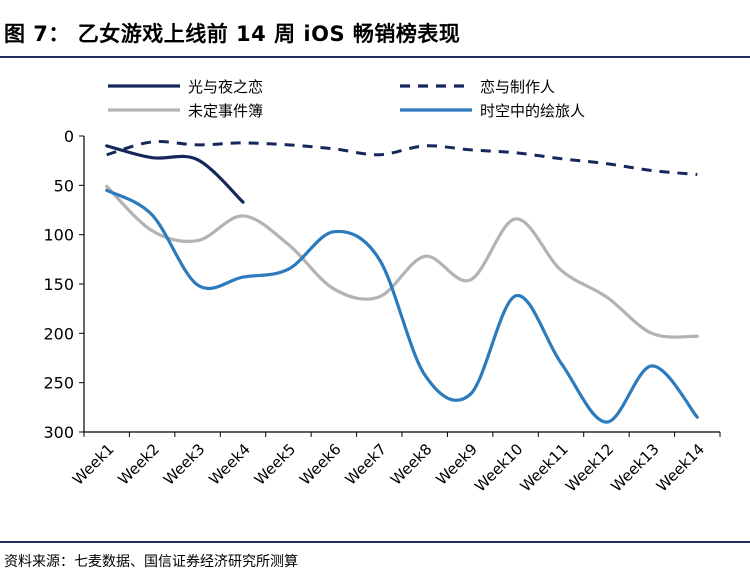  What do you see at coordinates (229, 464) in the screenshot?
I see `x-tick-label: Week4` at bounding box center [229, 464].